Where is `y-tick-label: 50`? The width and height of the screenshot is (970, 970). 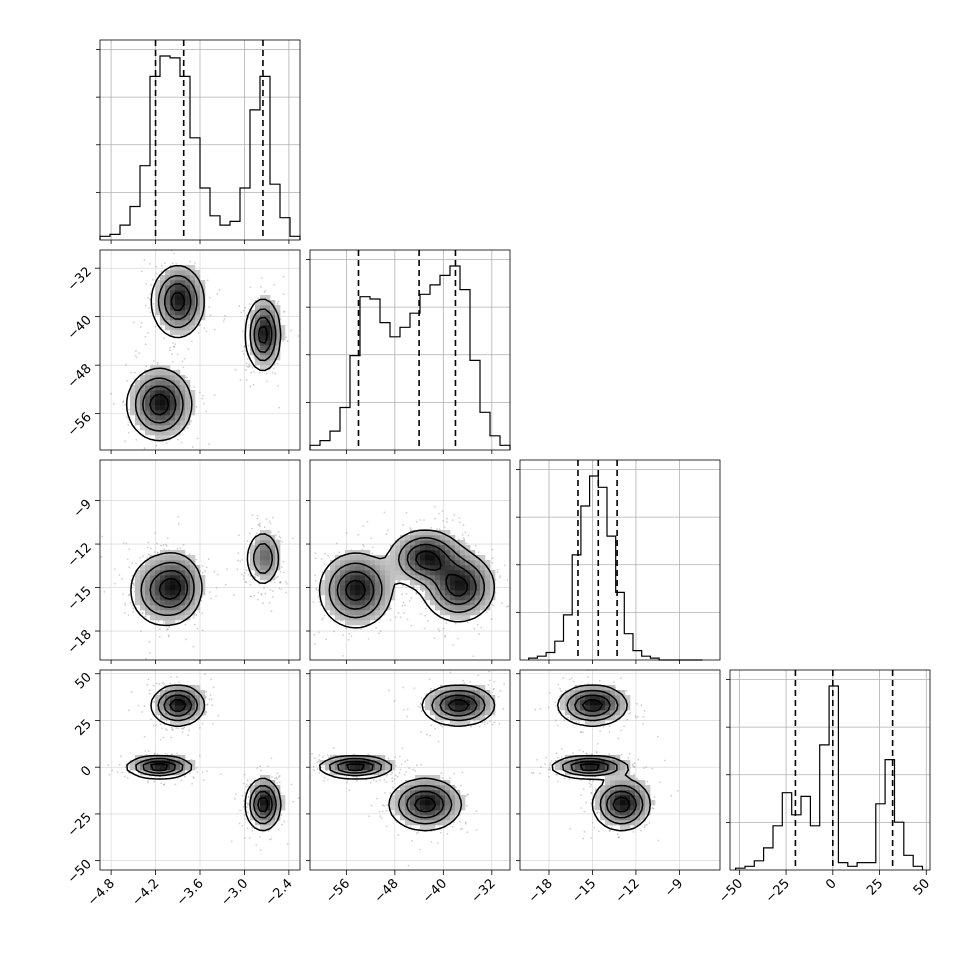
y-tick-label: 50 is located at coordinates (84, 681).